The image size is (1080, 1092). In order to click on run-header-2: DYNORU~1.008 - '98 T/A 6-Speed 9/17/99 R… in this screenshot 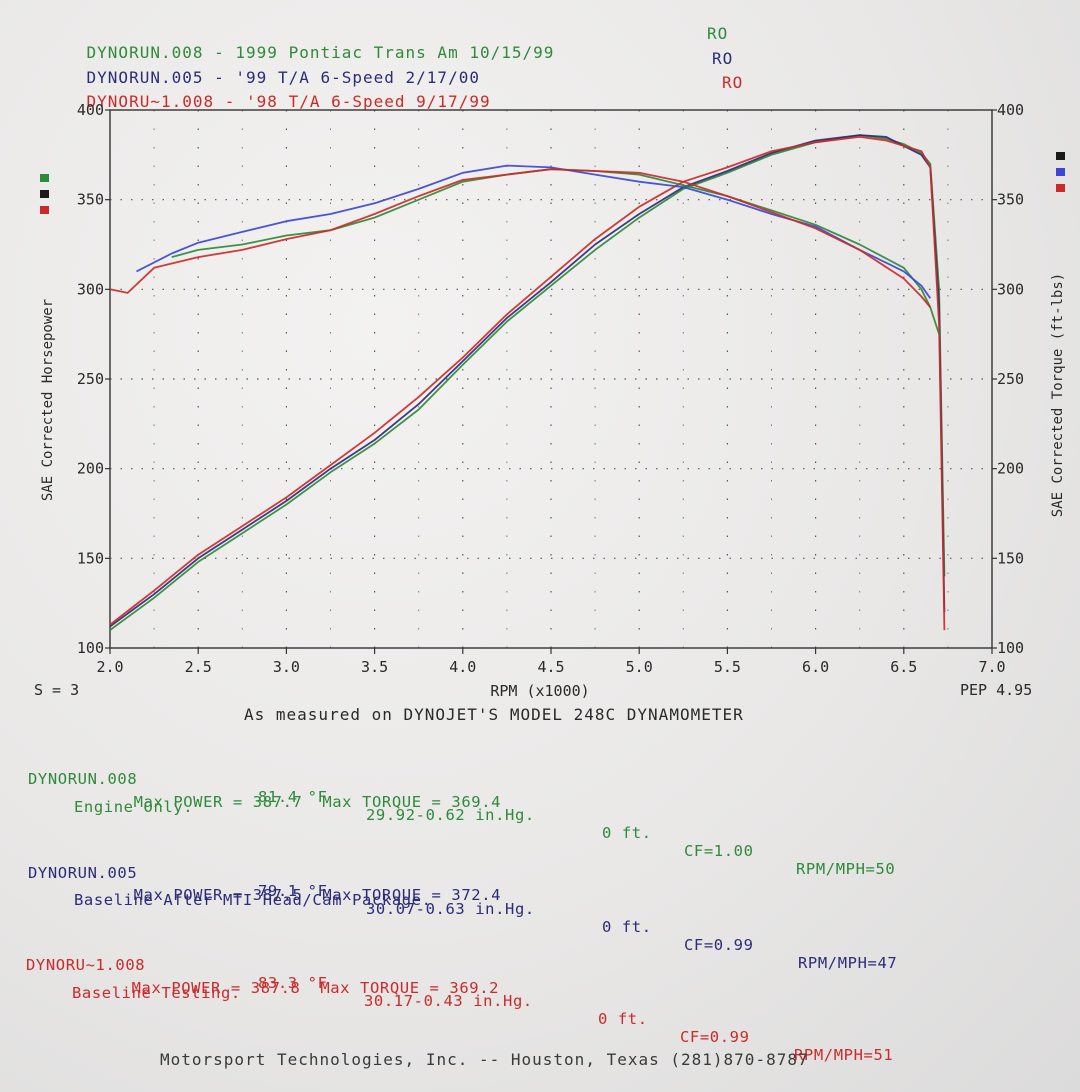, I will do `click(415, 92)`.